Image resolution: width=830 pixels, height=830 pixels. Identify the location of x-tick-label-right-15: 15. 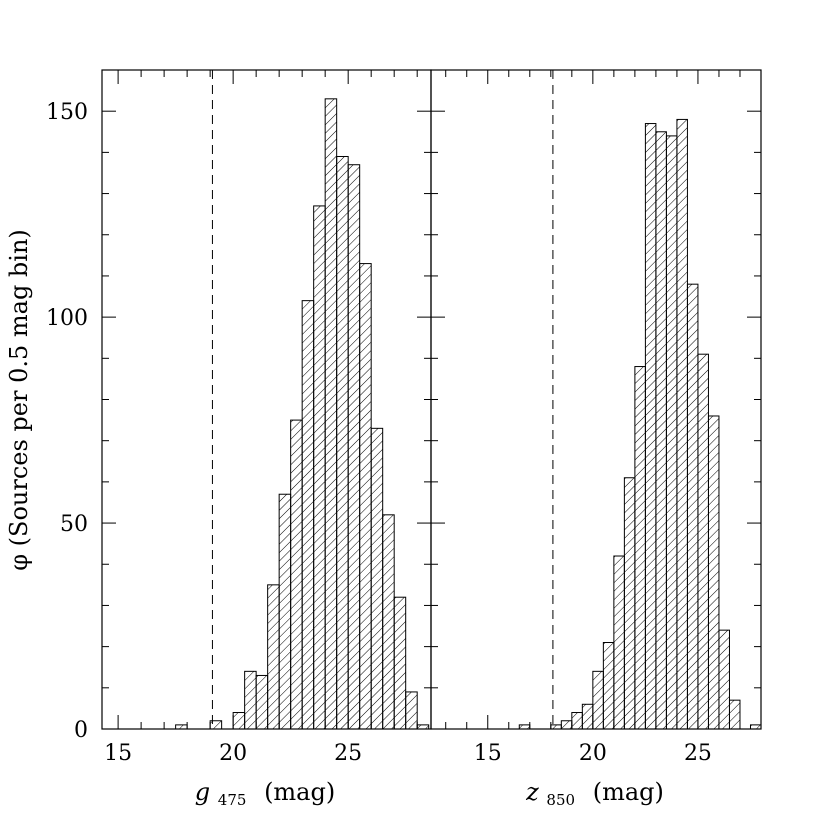
(488, 753).